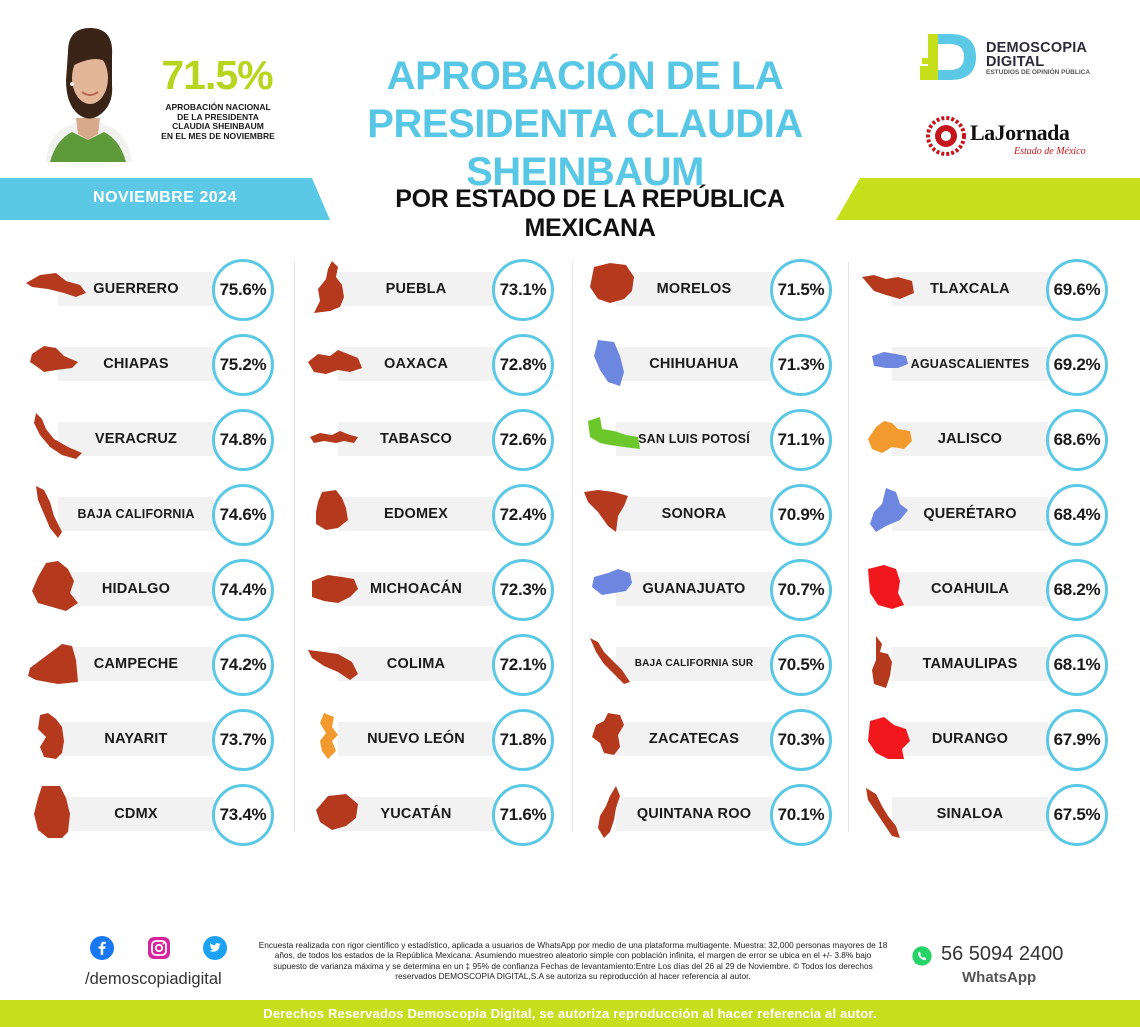 This screenshot has width=1140, height=1027. Describe the element at coordinates (153, 979) in the screenshot. I see `social-handle: /demoscopiadigital` at that location.